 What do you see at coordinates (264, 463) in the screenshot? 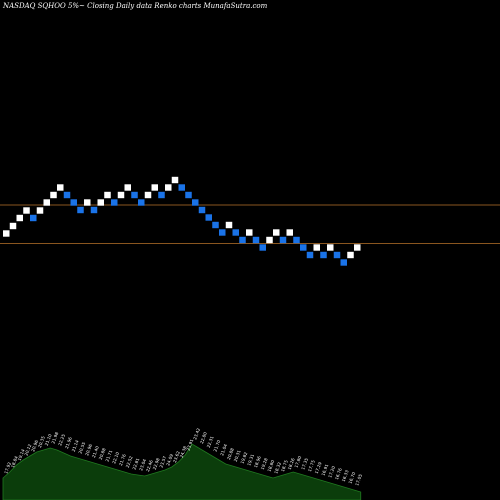
I see `volume-label: 19.28` at bounding box center [264, 463].